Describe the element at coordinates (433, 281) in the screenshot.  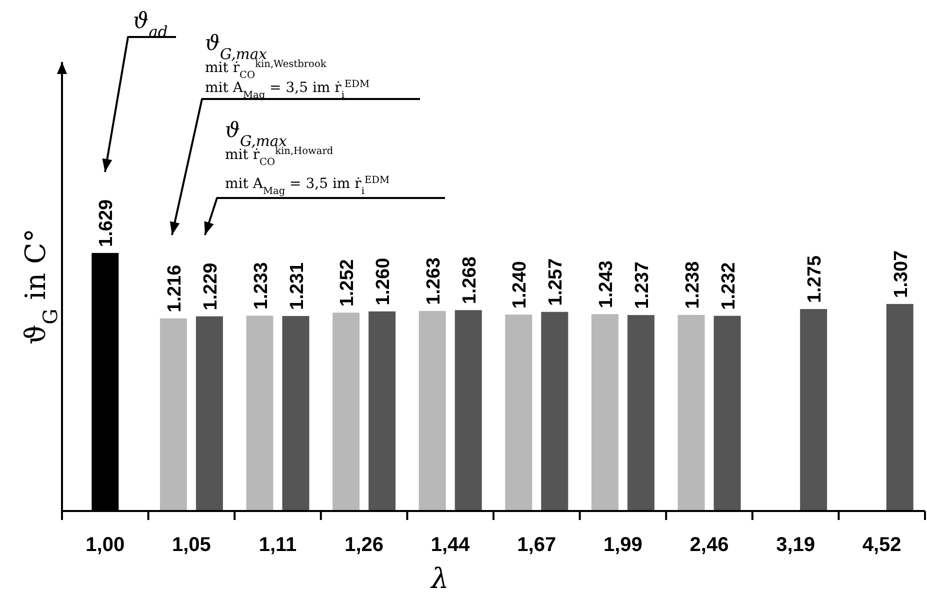
I see `data-label: 1.263` at that location.